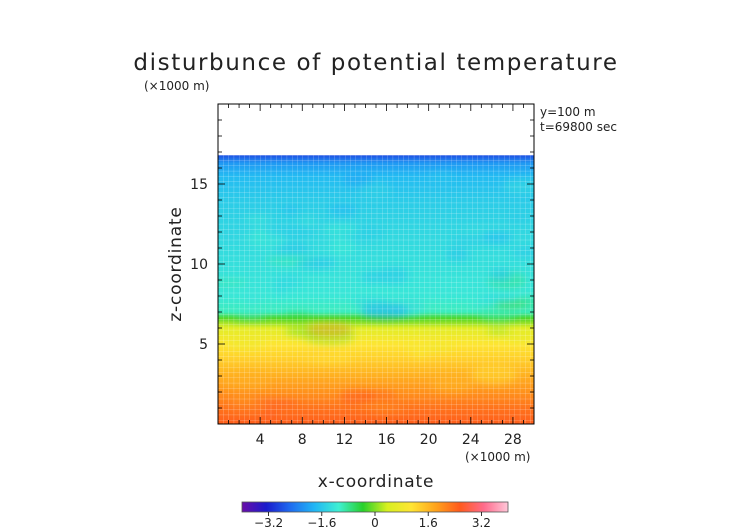 This screenshot has height=532, width=752. Describe the element at coordinates (176, 86) in the screenshot. I see `y-unit-label: (×1000 m)` at that location.